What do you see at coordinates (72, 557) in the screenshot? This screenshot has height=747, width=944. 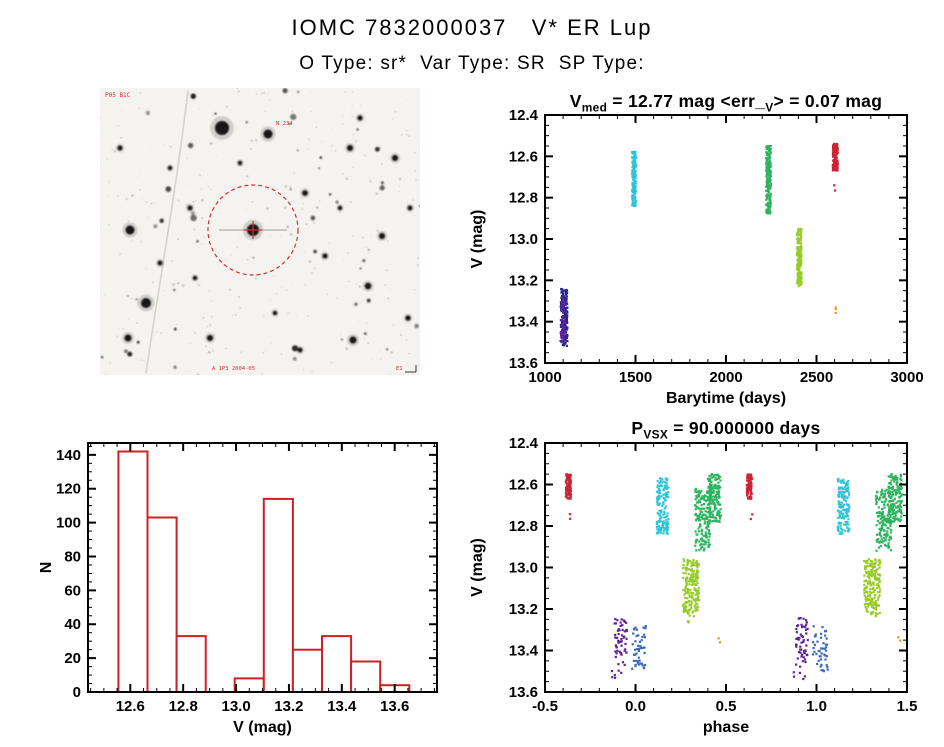 I see `y-tick-label: 80` at bounding box center [72, 557].